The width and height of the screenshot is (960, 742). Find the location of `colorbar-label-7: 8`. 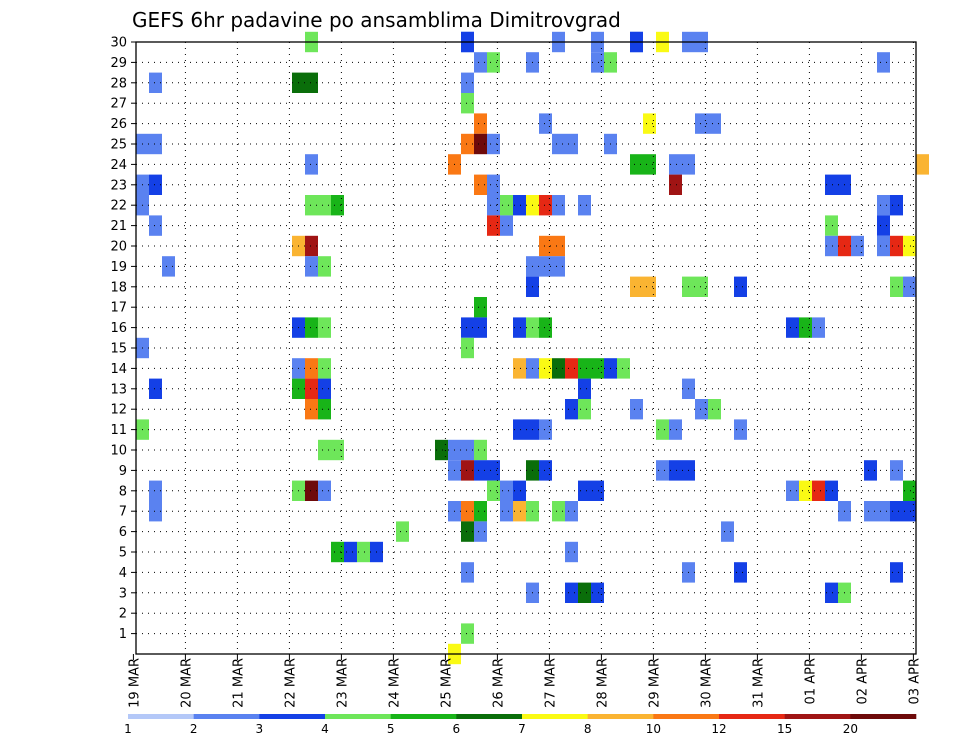

colorbar-label-7: 8 is located at coordinates (588, 729).